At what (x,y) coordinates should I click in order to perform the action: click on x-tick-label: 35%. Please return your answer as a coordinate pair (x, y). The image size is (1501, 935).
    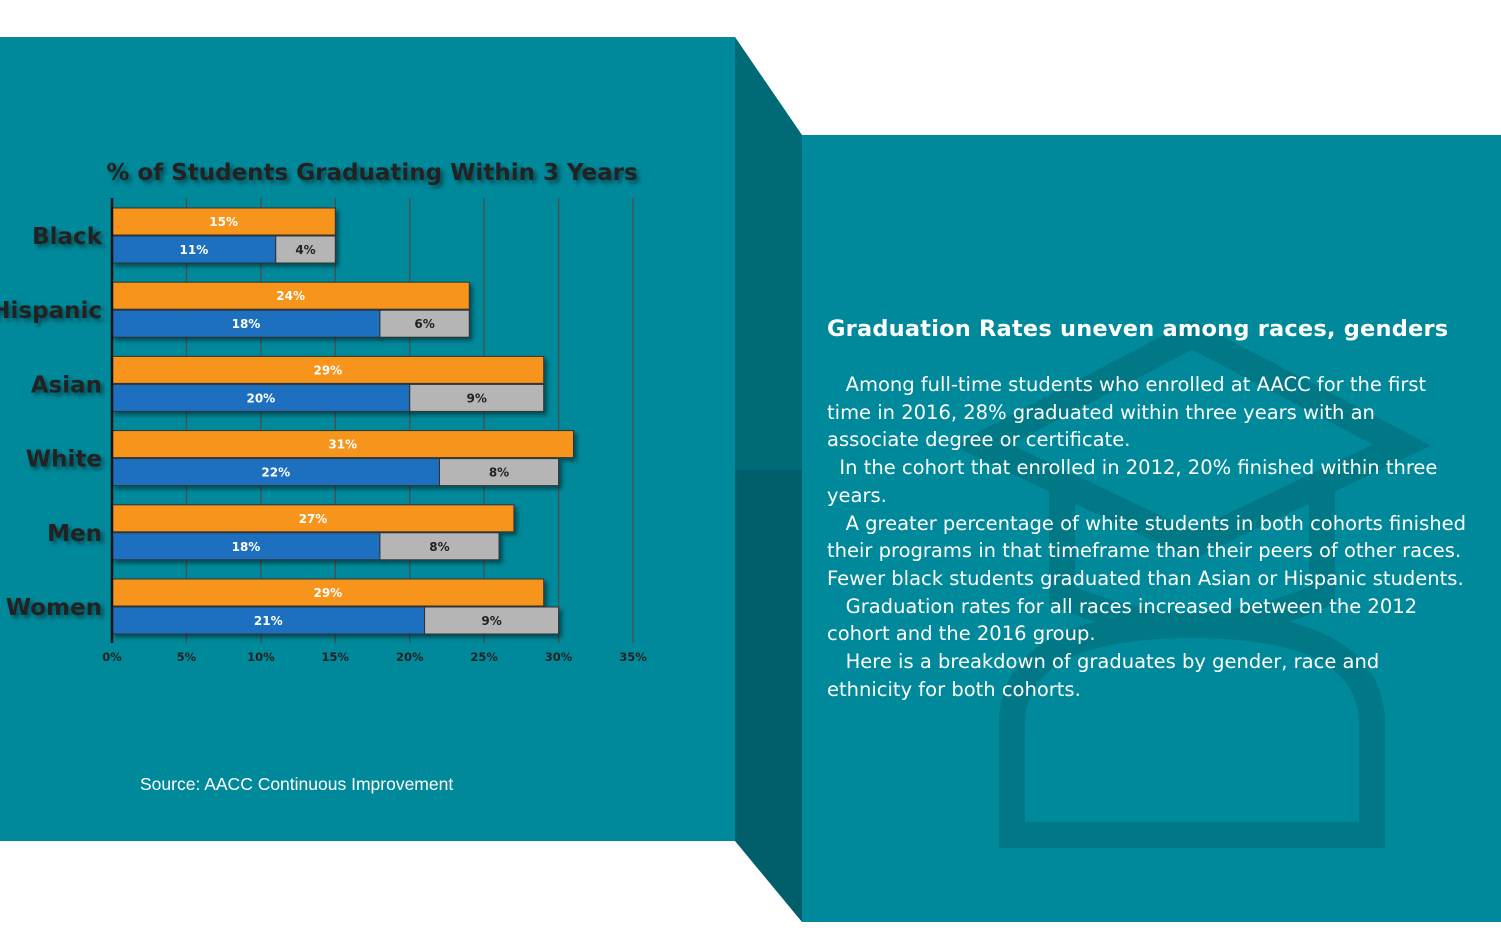
    Looking at the image, I should click on (633, 657).